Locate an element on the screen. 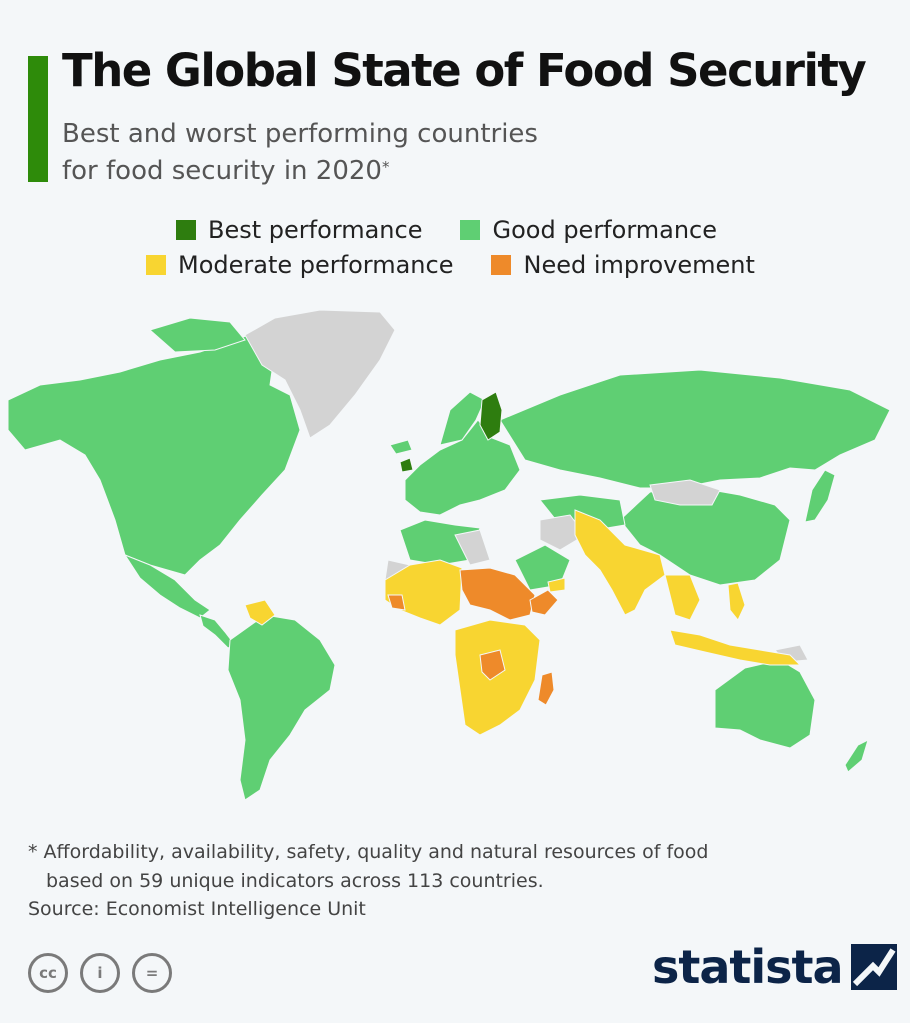  legend-swatch-improve is located at coordinates (501, 265).